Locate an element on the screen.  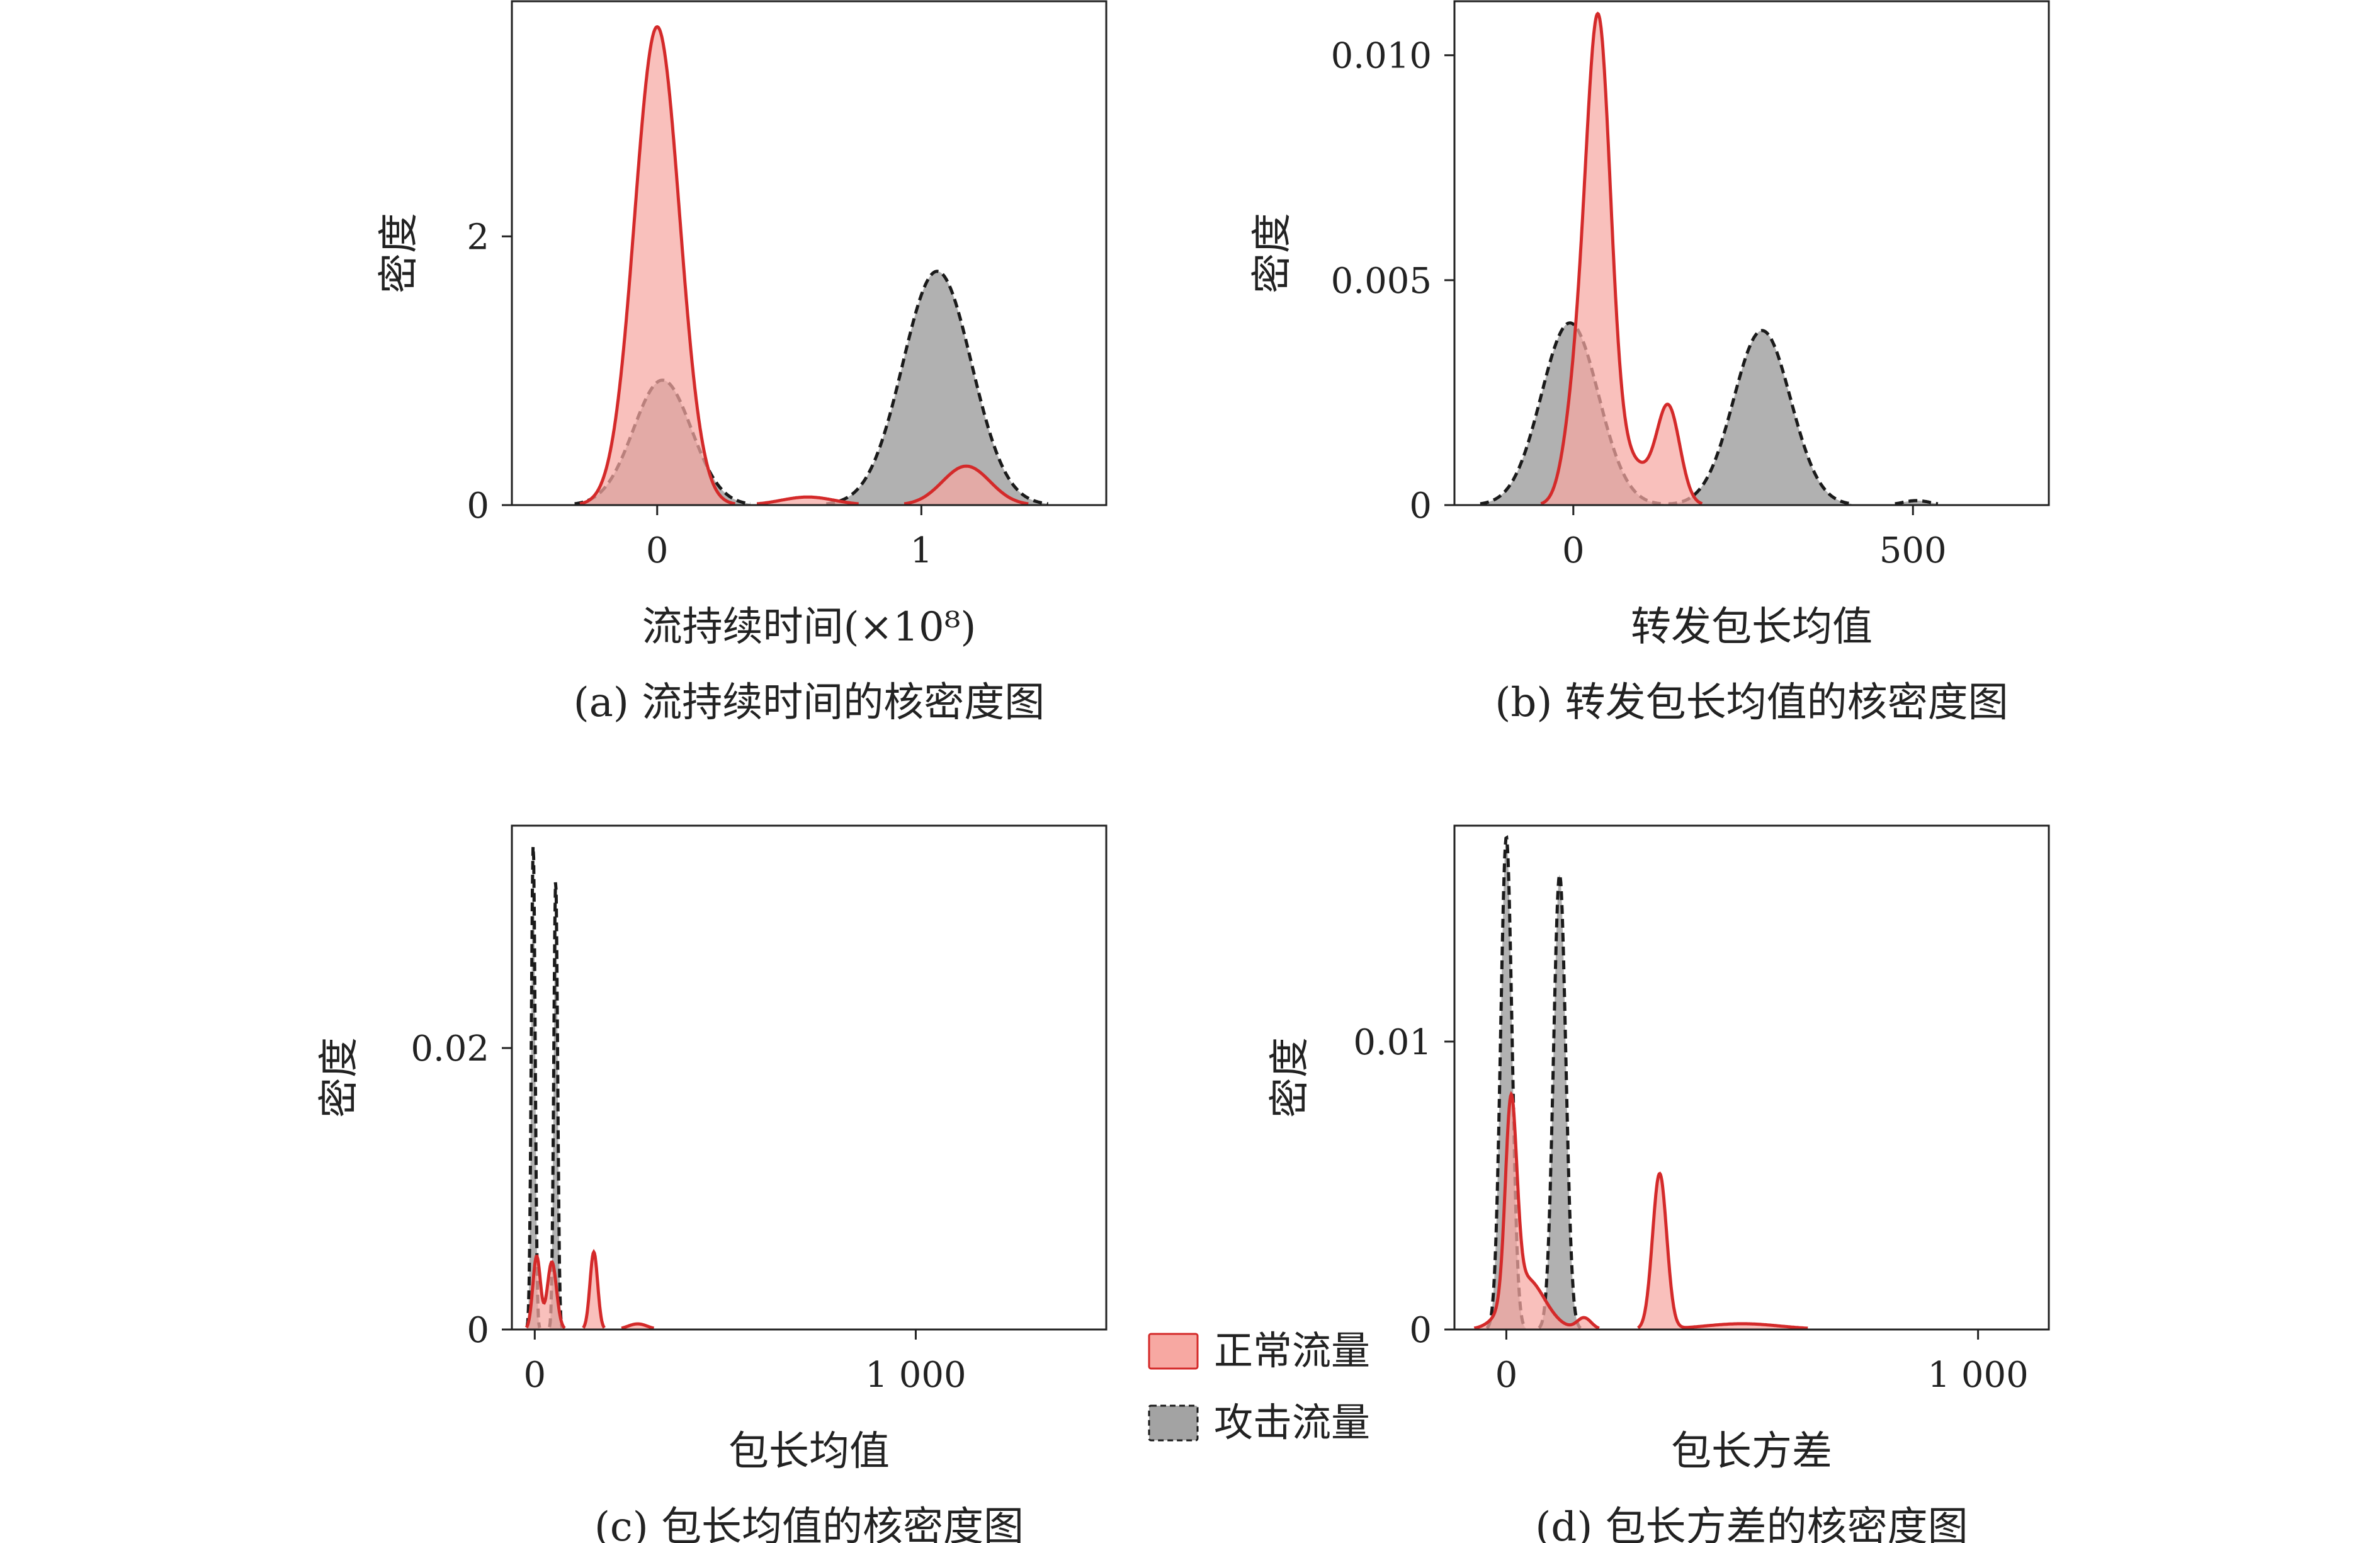
x-tick-label: 1 is located at coordinates (921, 550).